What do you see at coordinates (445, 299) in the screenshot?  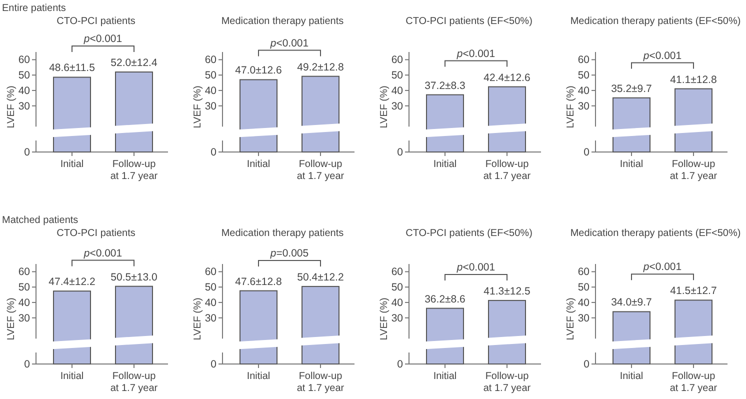 I see `data-label: 36.2±8.6` at bounding box center [445, 299].